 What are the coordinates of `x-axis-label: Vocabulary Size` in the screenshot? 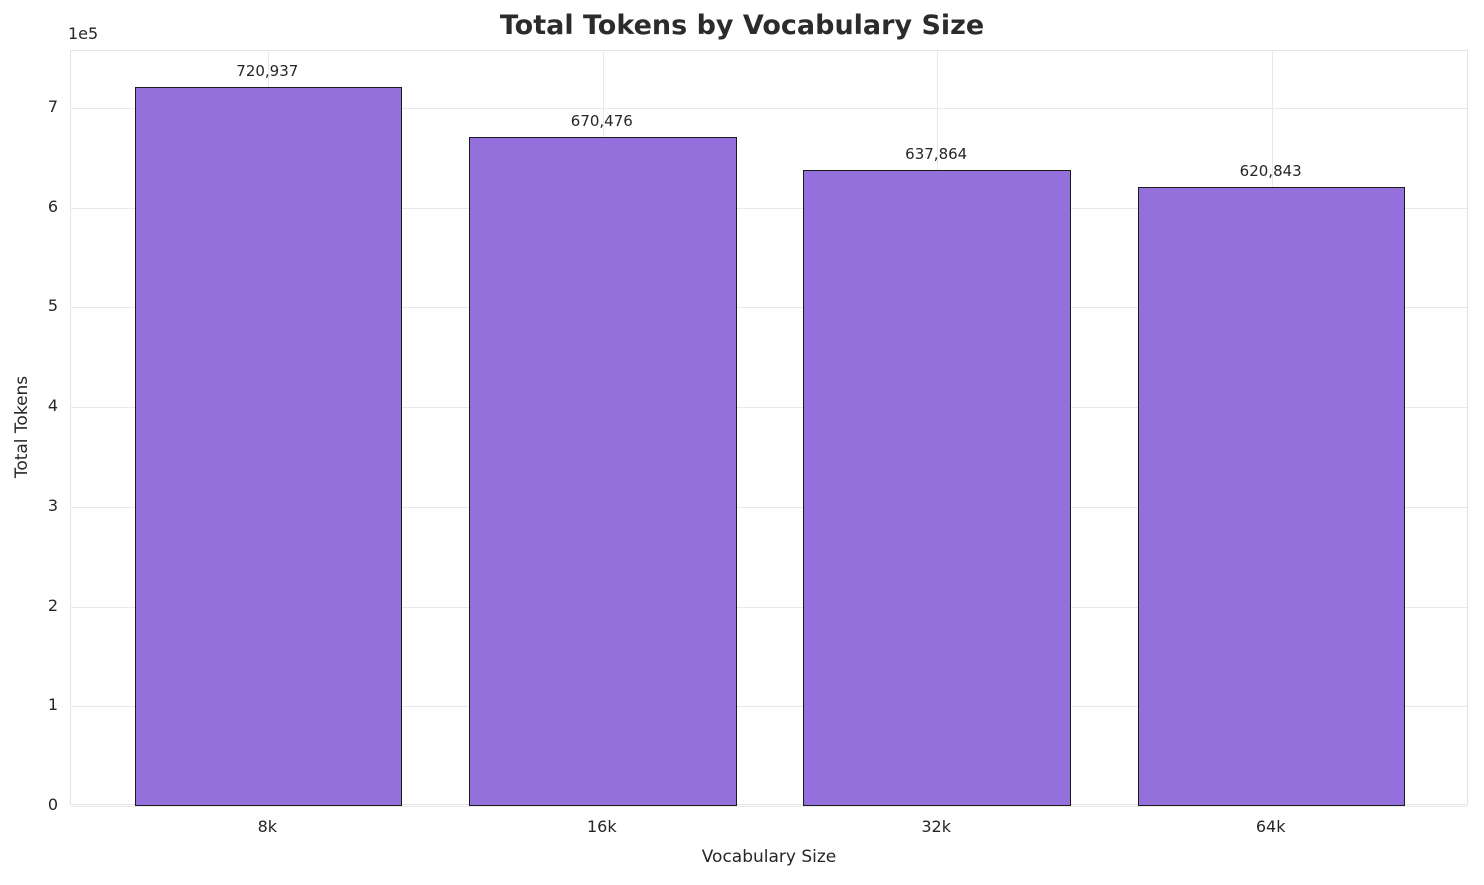 It's located at (769, 857).